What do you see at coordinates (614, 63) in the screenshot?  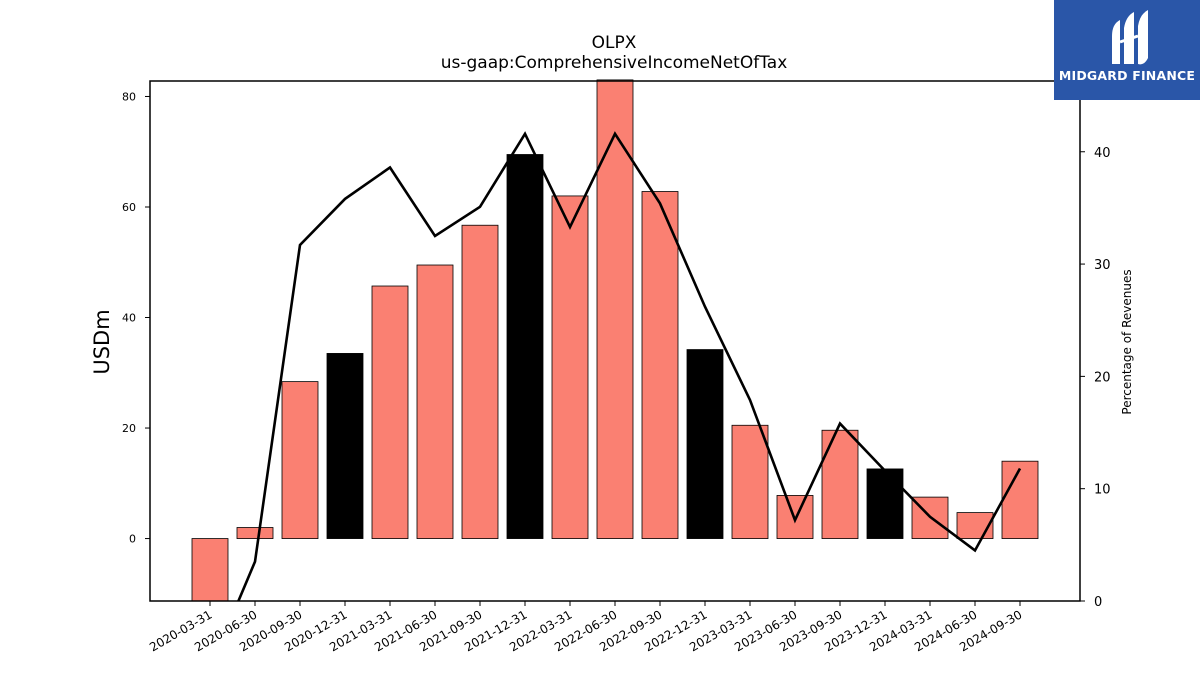 I see `chart-subtitle: us-gaap:ComprehensiveIncomeNetOfTax` at bounding box center [614, 63].